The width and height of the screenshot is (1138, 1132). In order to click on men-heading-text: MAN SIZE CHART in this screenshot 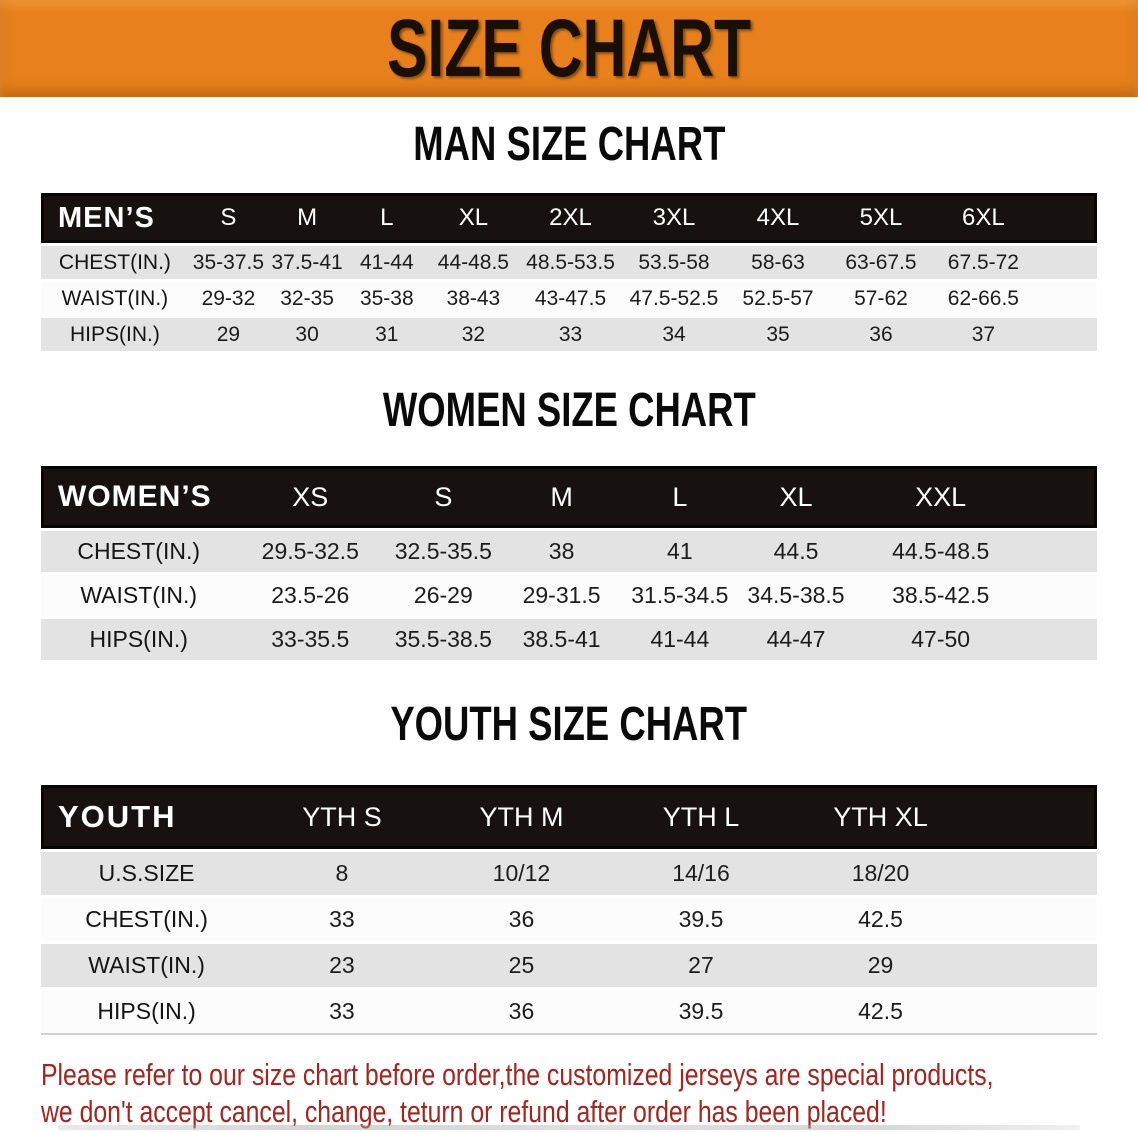, I will do `click(569, 144)`.